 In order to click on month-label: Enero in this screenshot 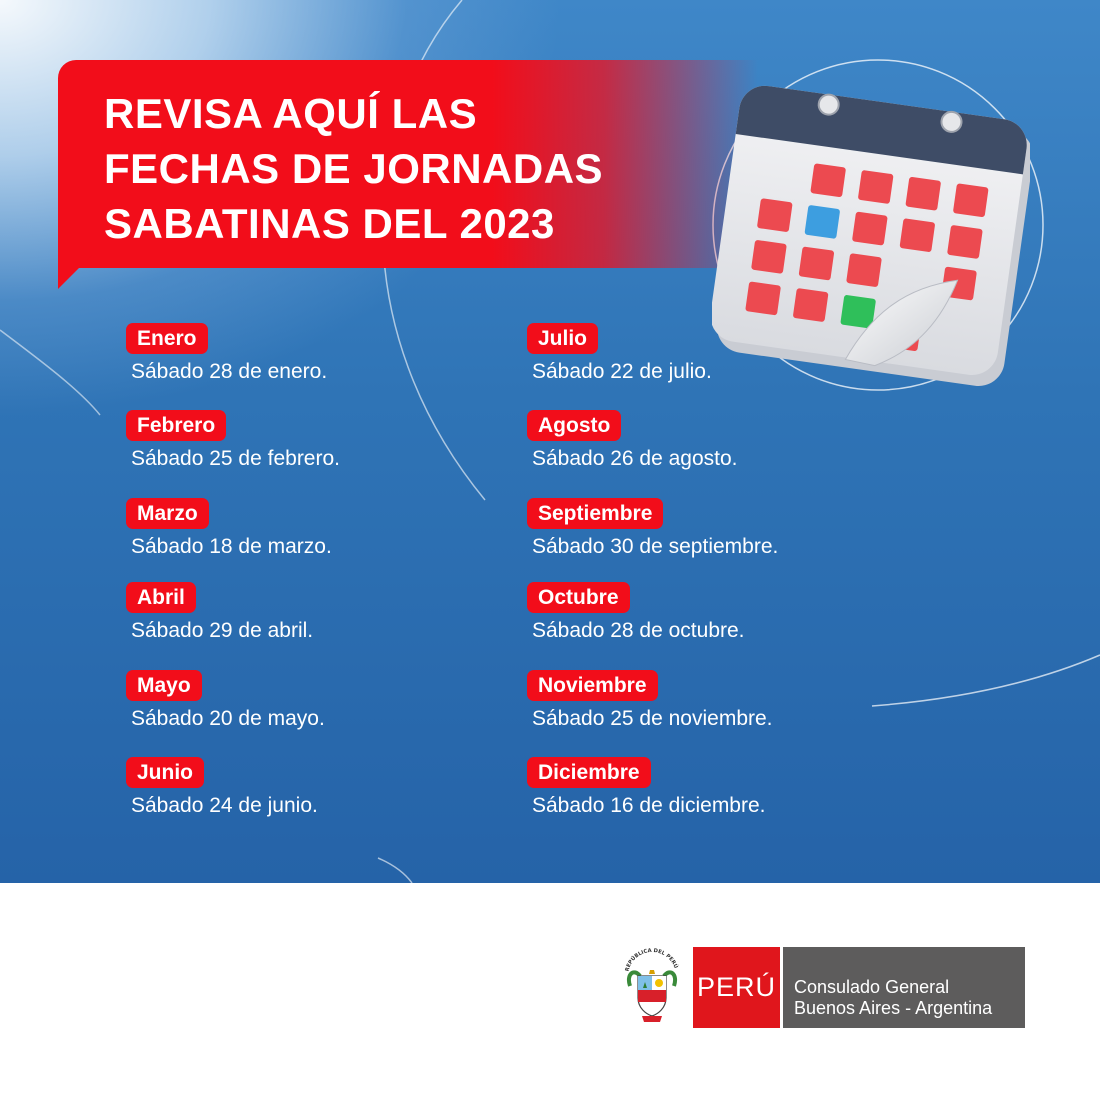, I will do `click(167, 338)`.